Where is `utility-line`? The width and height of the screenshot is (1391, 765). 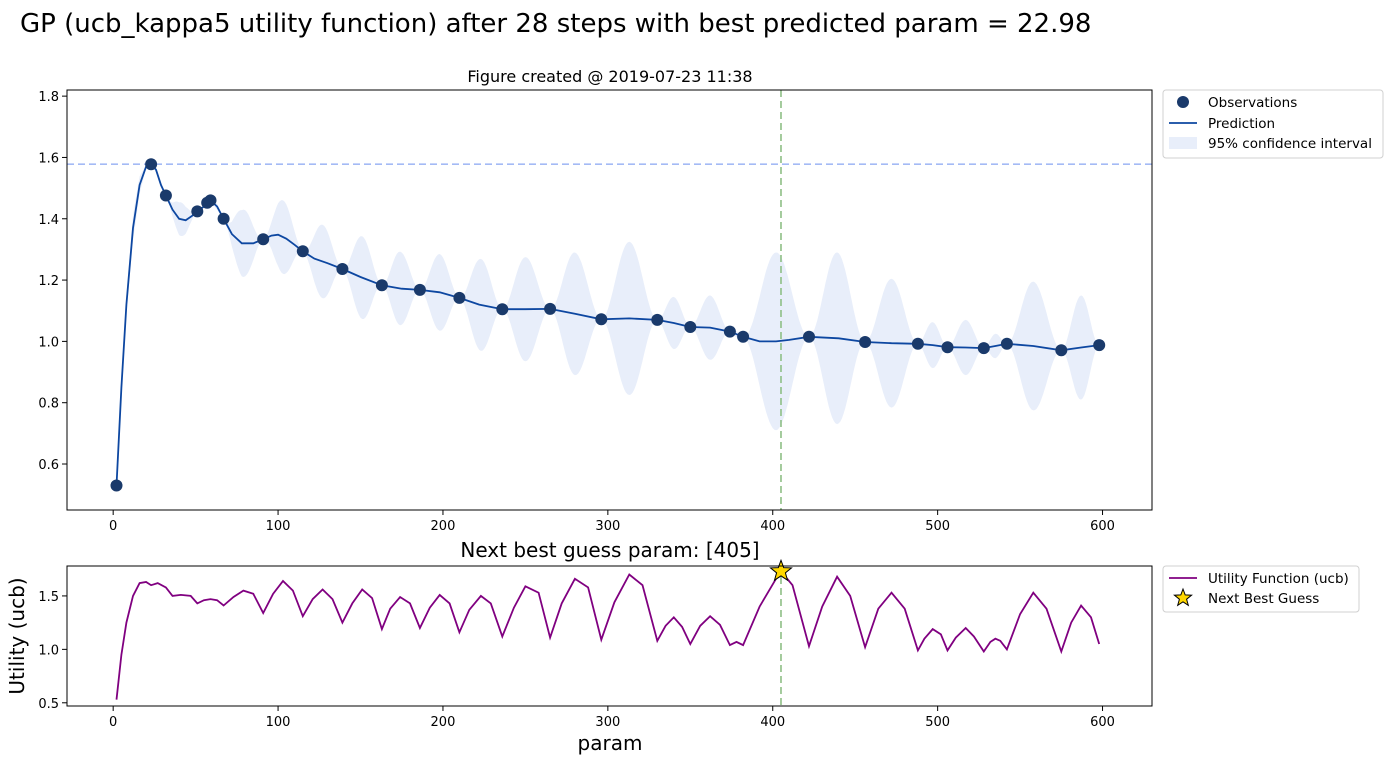 utility-line is located at coordinates (608, 634).